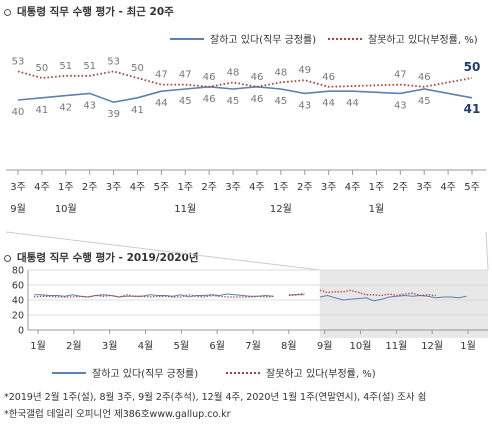 The image size is (492, 426). I want to click on legend2-approve-label: 잘하고 있다(직무 긍정률), so click(145, 374).